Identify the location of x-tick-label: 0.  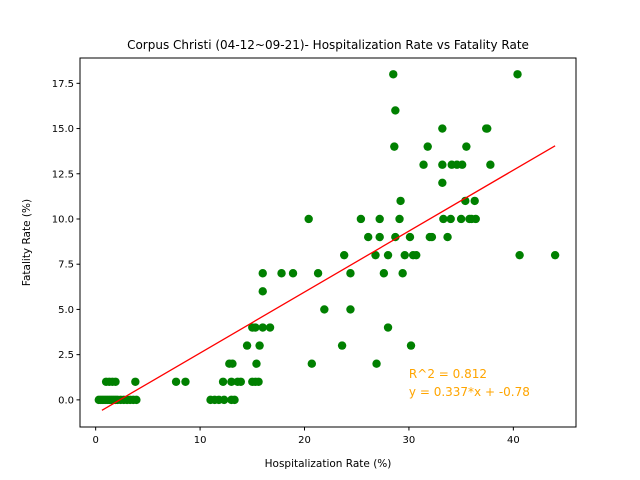
(95, 440).